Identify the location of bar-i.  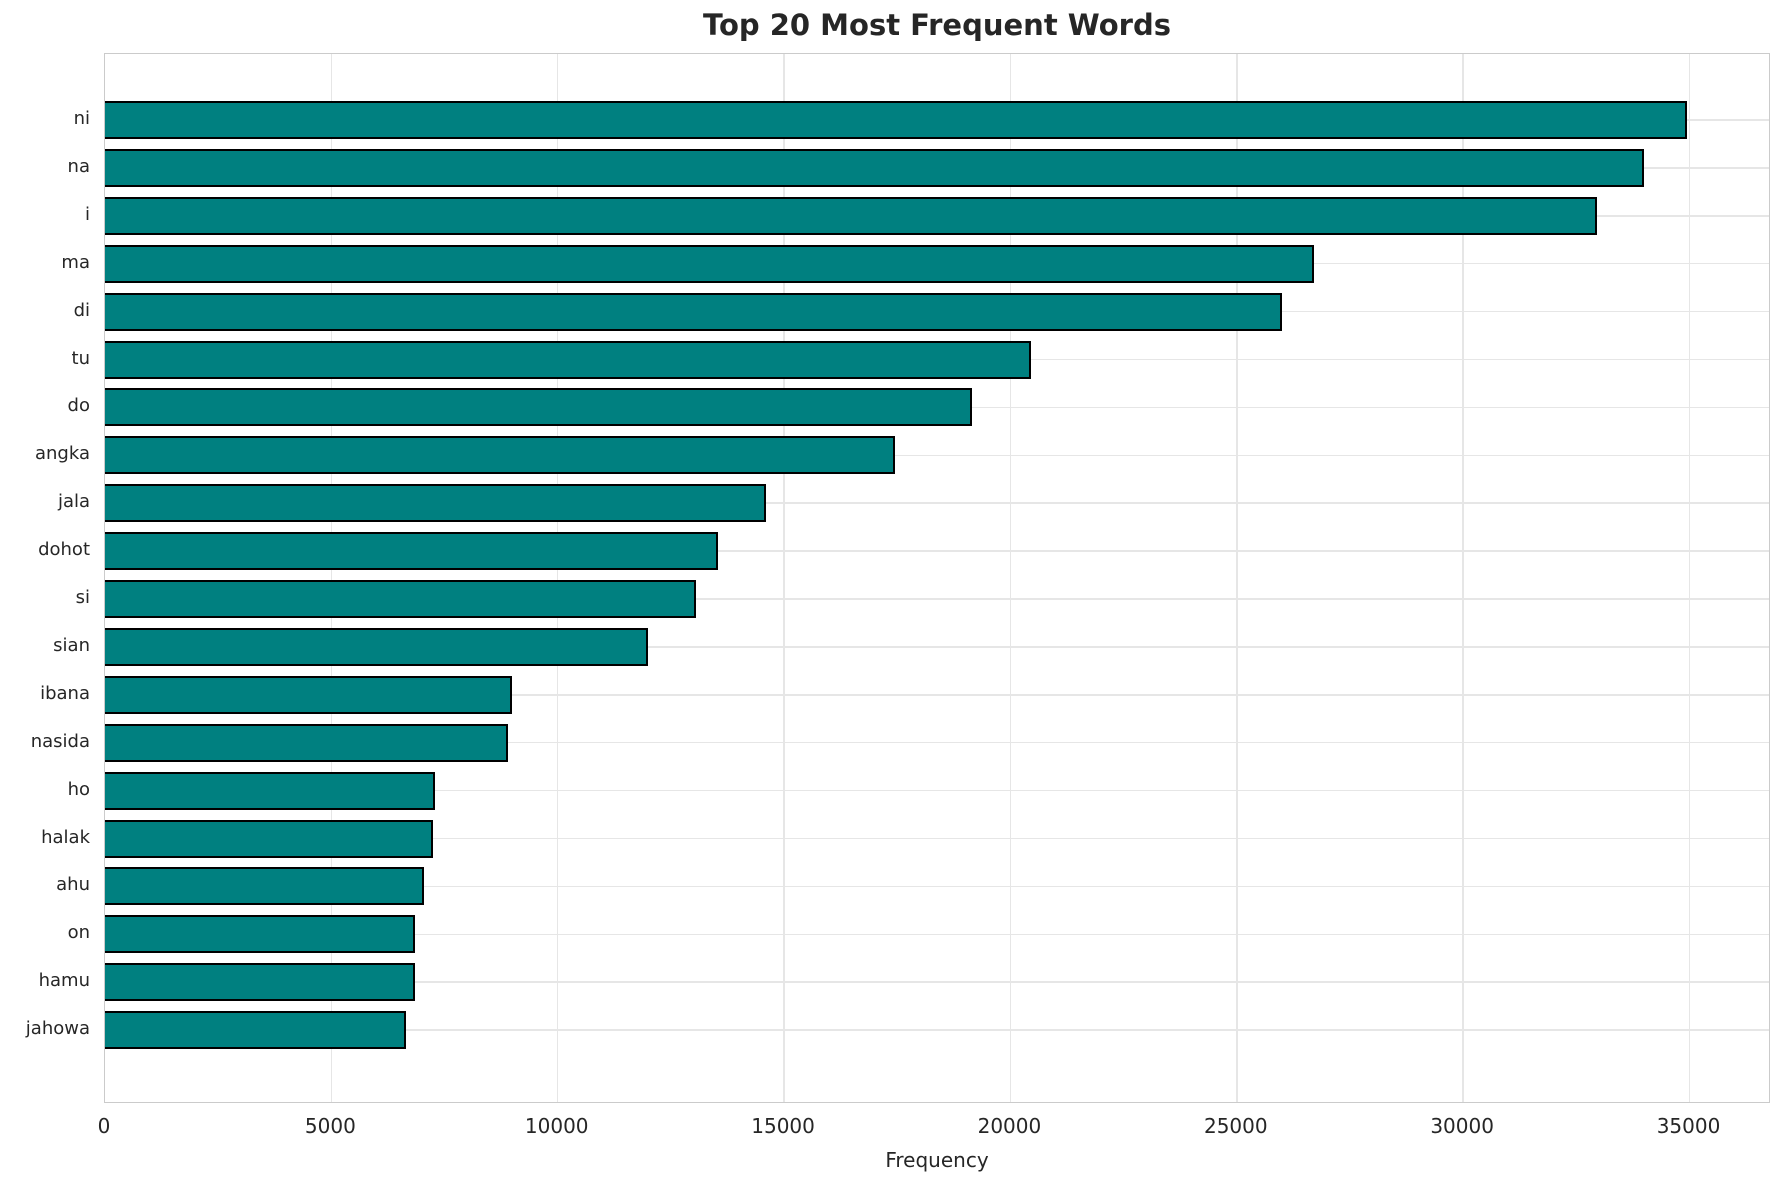
(851, 215).